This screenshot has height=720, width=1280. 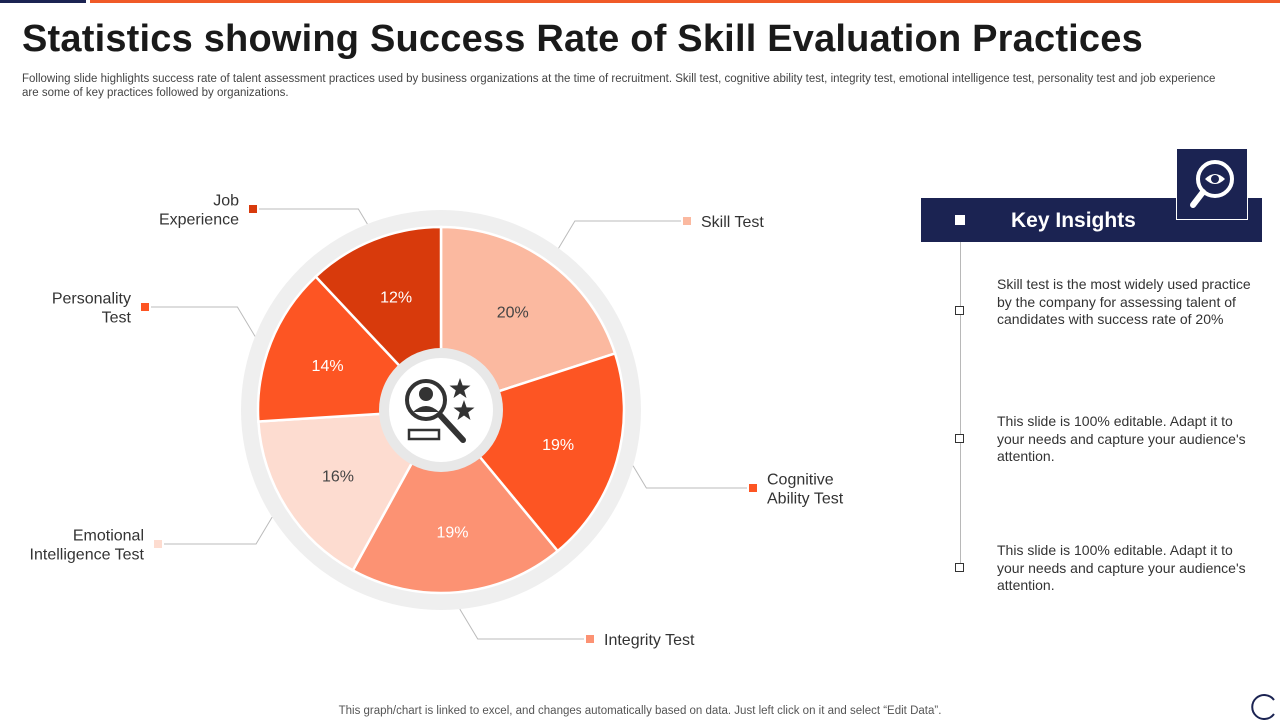 I want to click on leader-line-cognitive-ability-test, so click(x=689, y=477).